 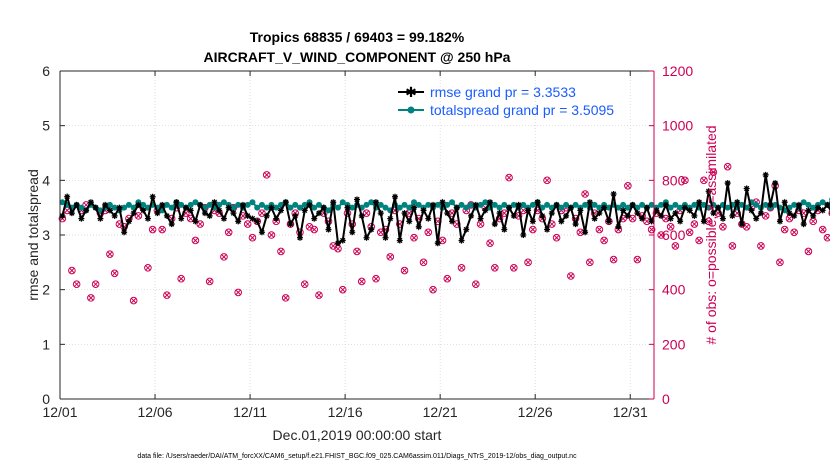 What do you see at coordinates (677, 126) in the screenshot?
I see `y-tick-label-right: 1000` at bounding box center [677, 126].